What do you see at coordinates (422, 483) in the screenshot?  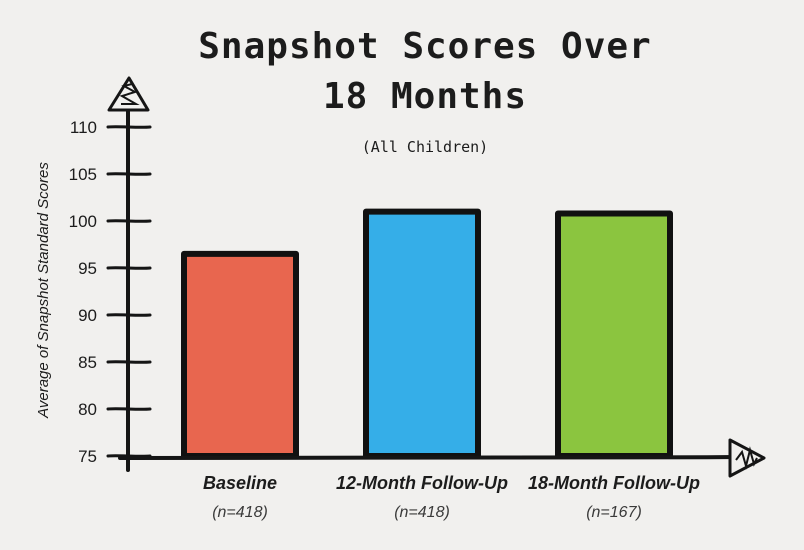 I see `x-category-label: 12-Month Follow-Up` at bounding box center [422, 483].